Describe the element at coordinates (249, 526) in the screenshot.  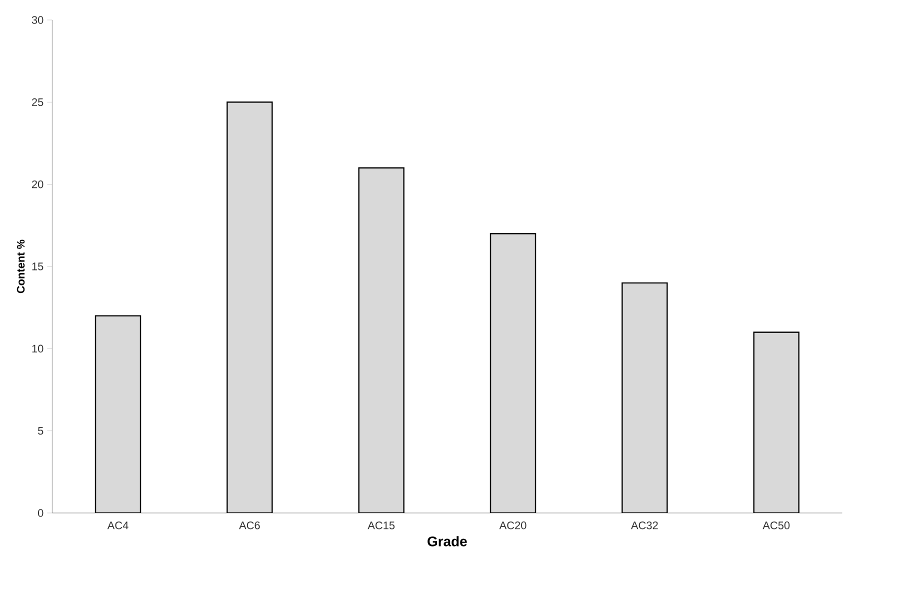
I see `x-tick-label: AC6` at that location.